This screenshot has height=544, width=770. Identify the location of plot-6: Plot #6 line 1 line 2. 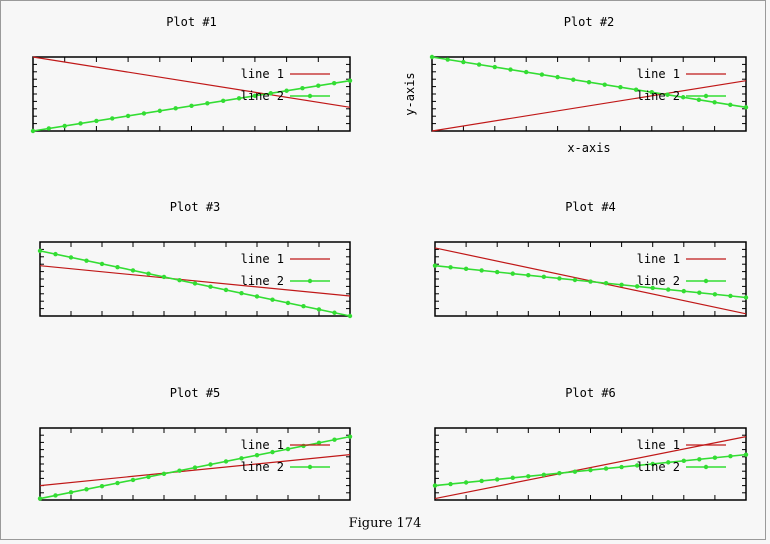
(590, 443).